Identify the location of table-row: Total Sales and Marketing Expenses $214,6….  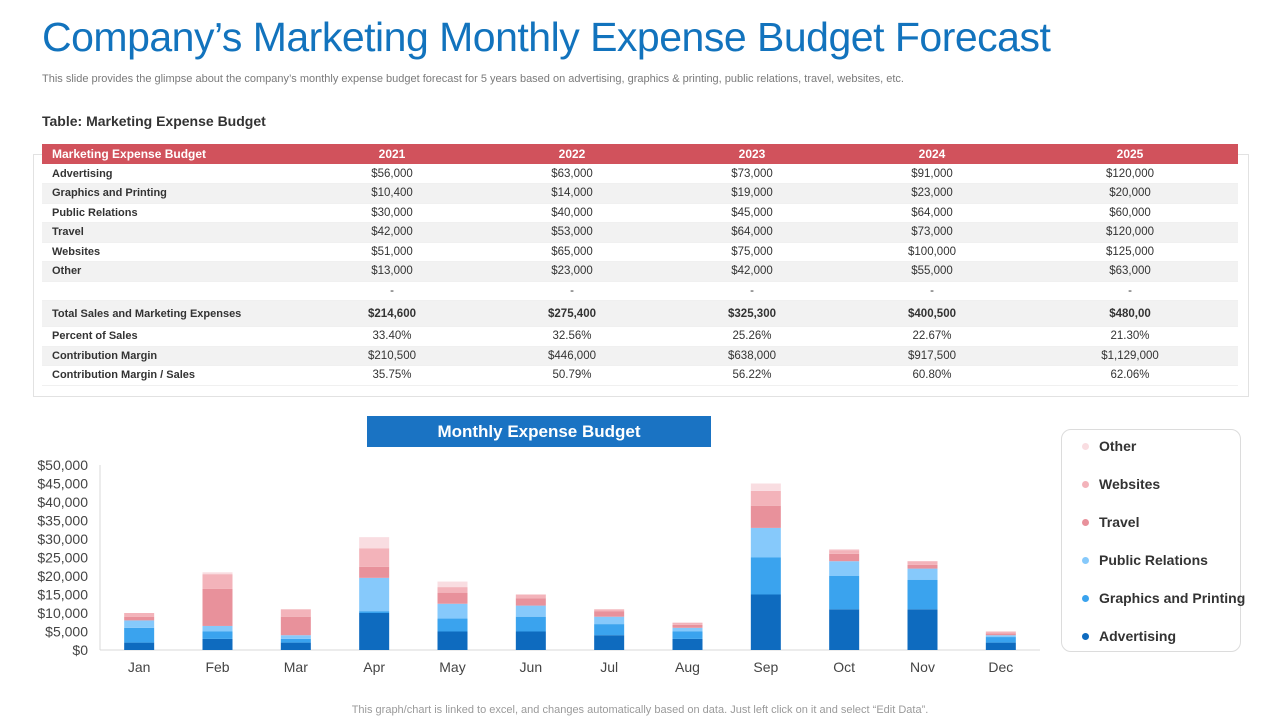
(640, 313).